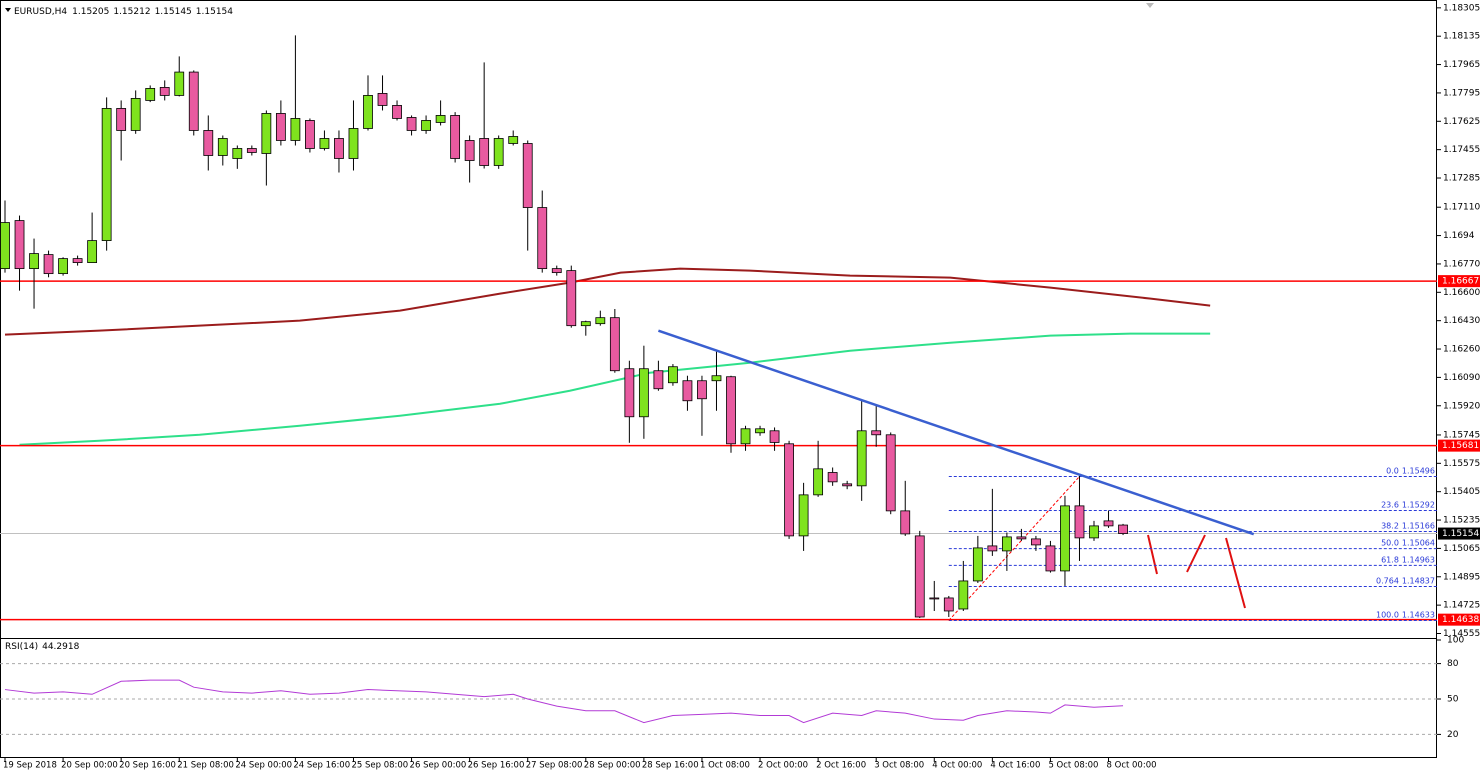 The height and width of the screenshot is (772, 1480). Describe the element at coordinates (783, 766) in the screenshot. I see `x-tick-label: 2 Oct 00:00` at that location.